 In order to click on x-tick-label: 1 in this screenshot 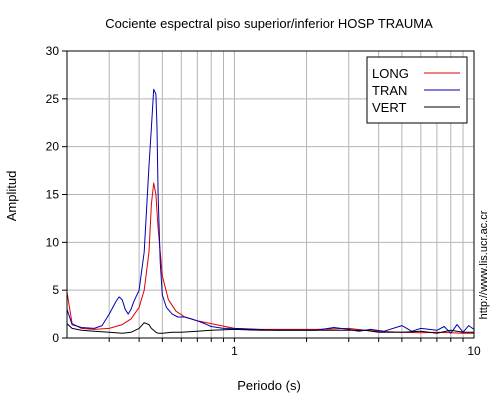, I will do `click(234, 351)`.